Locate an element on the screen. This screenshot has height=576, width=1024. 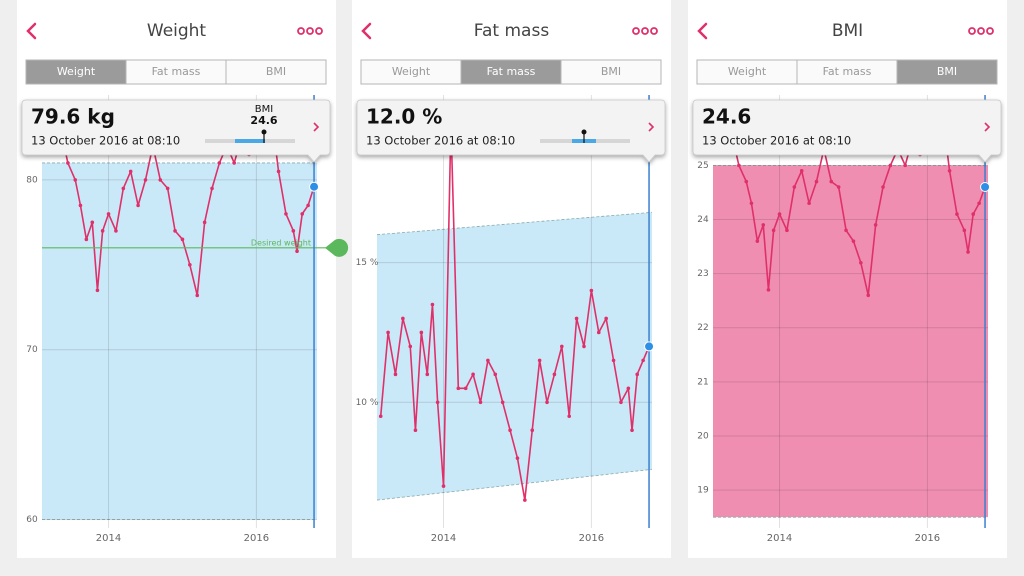
screen-title: Fat mass is located at coordinates (512, 31).